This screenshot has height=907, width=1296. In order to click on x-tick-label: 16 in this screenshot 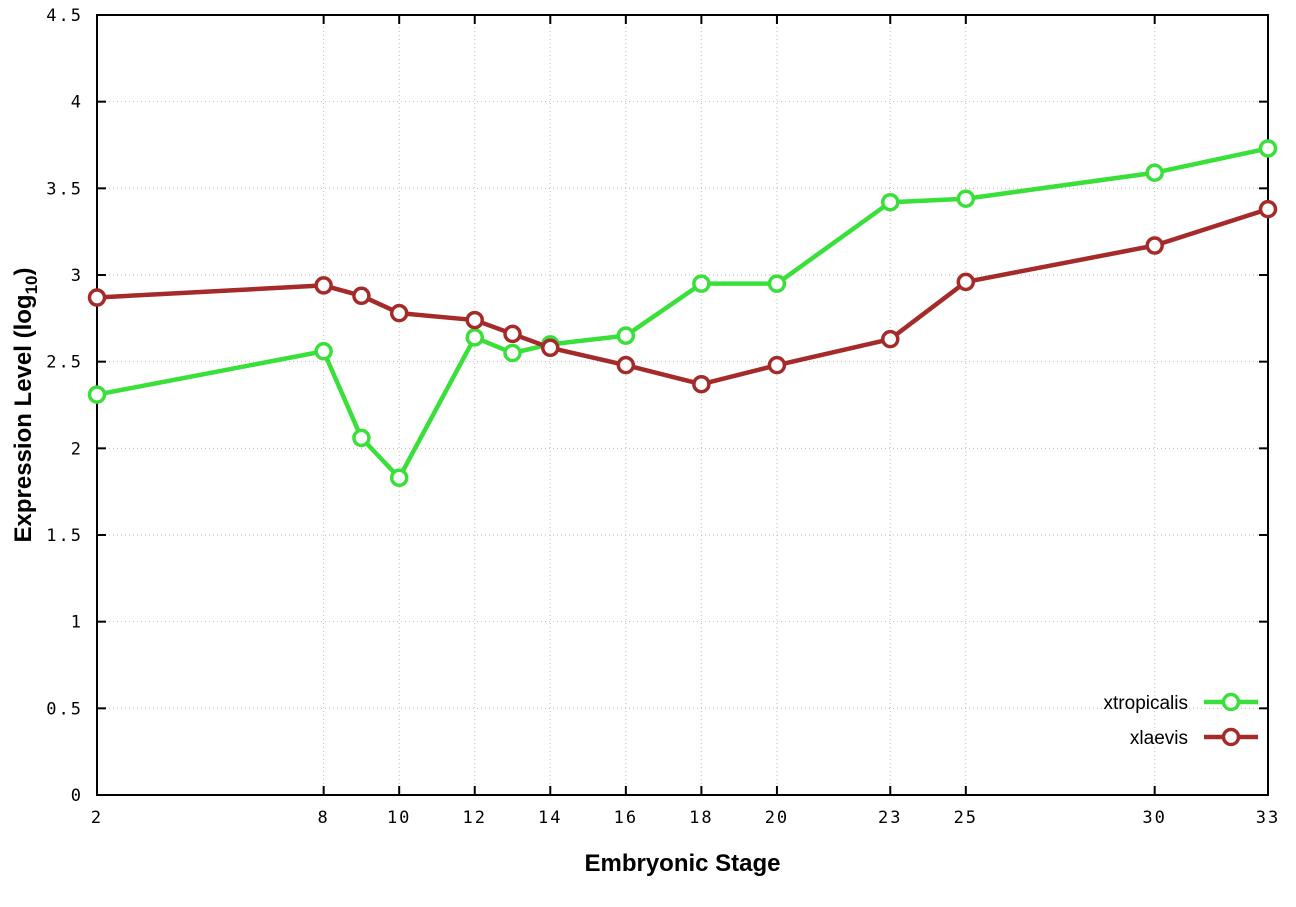, I will do `click(626, 818)`.